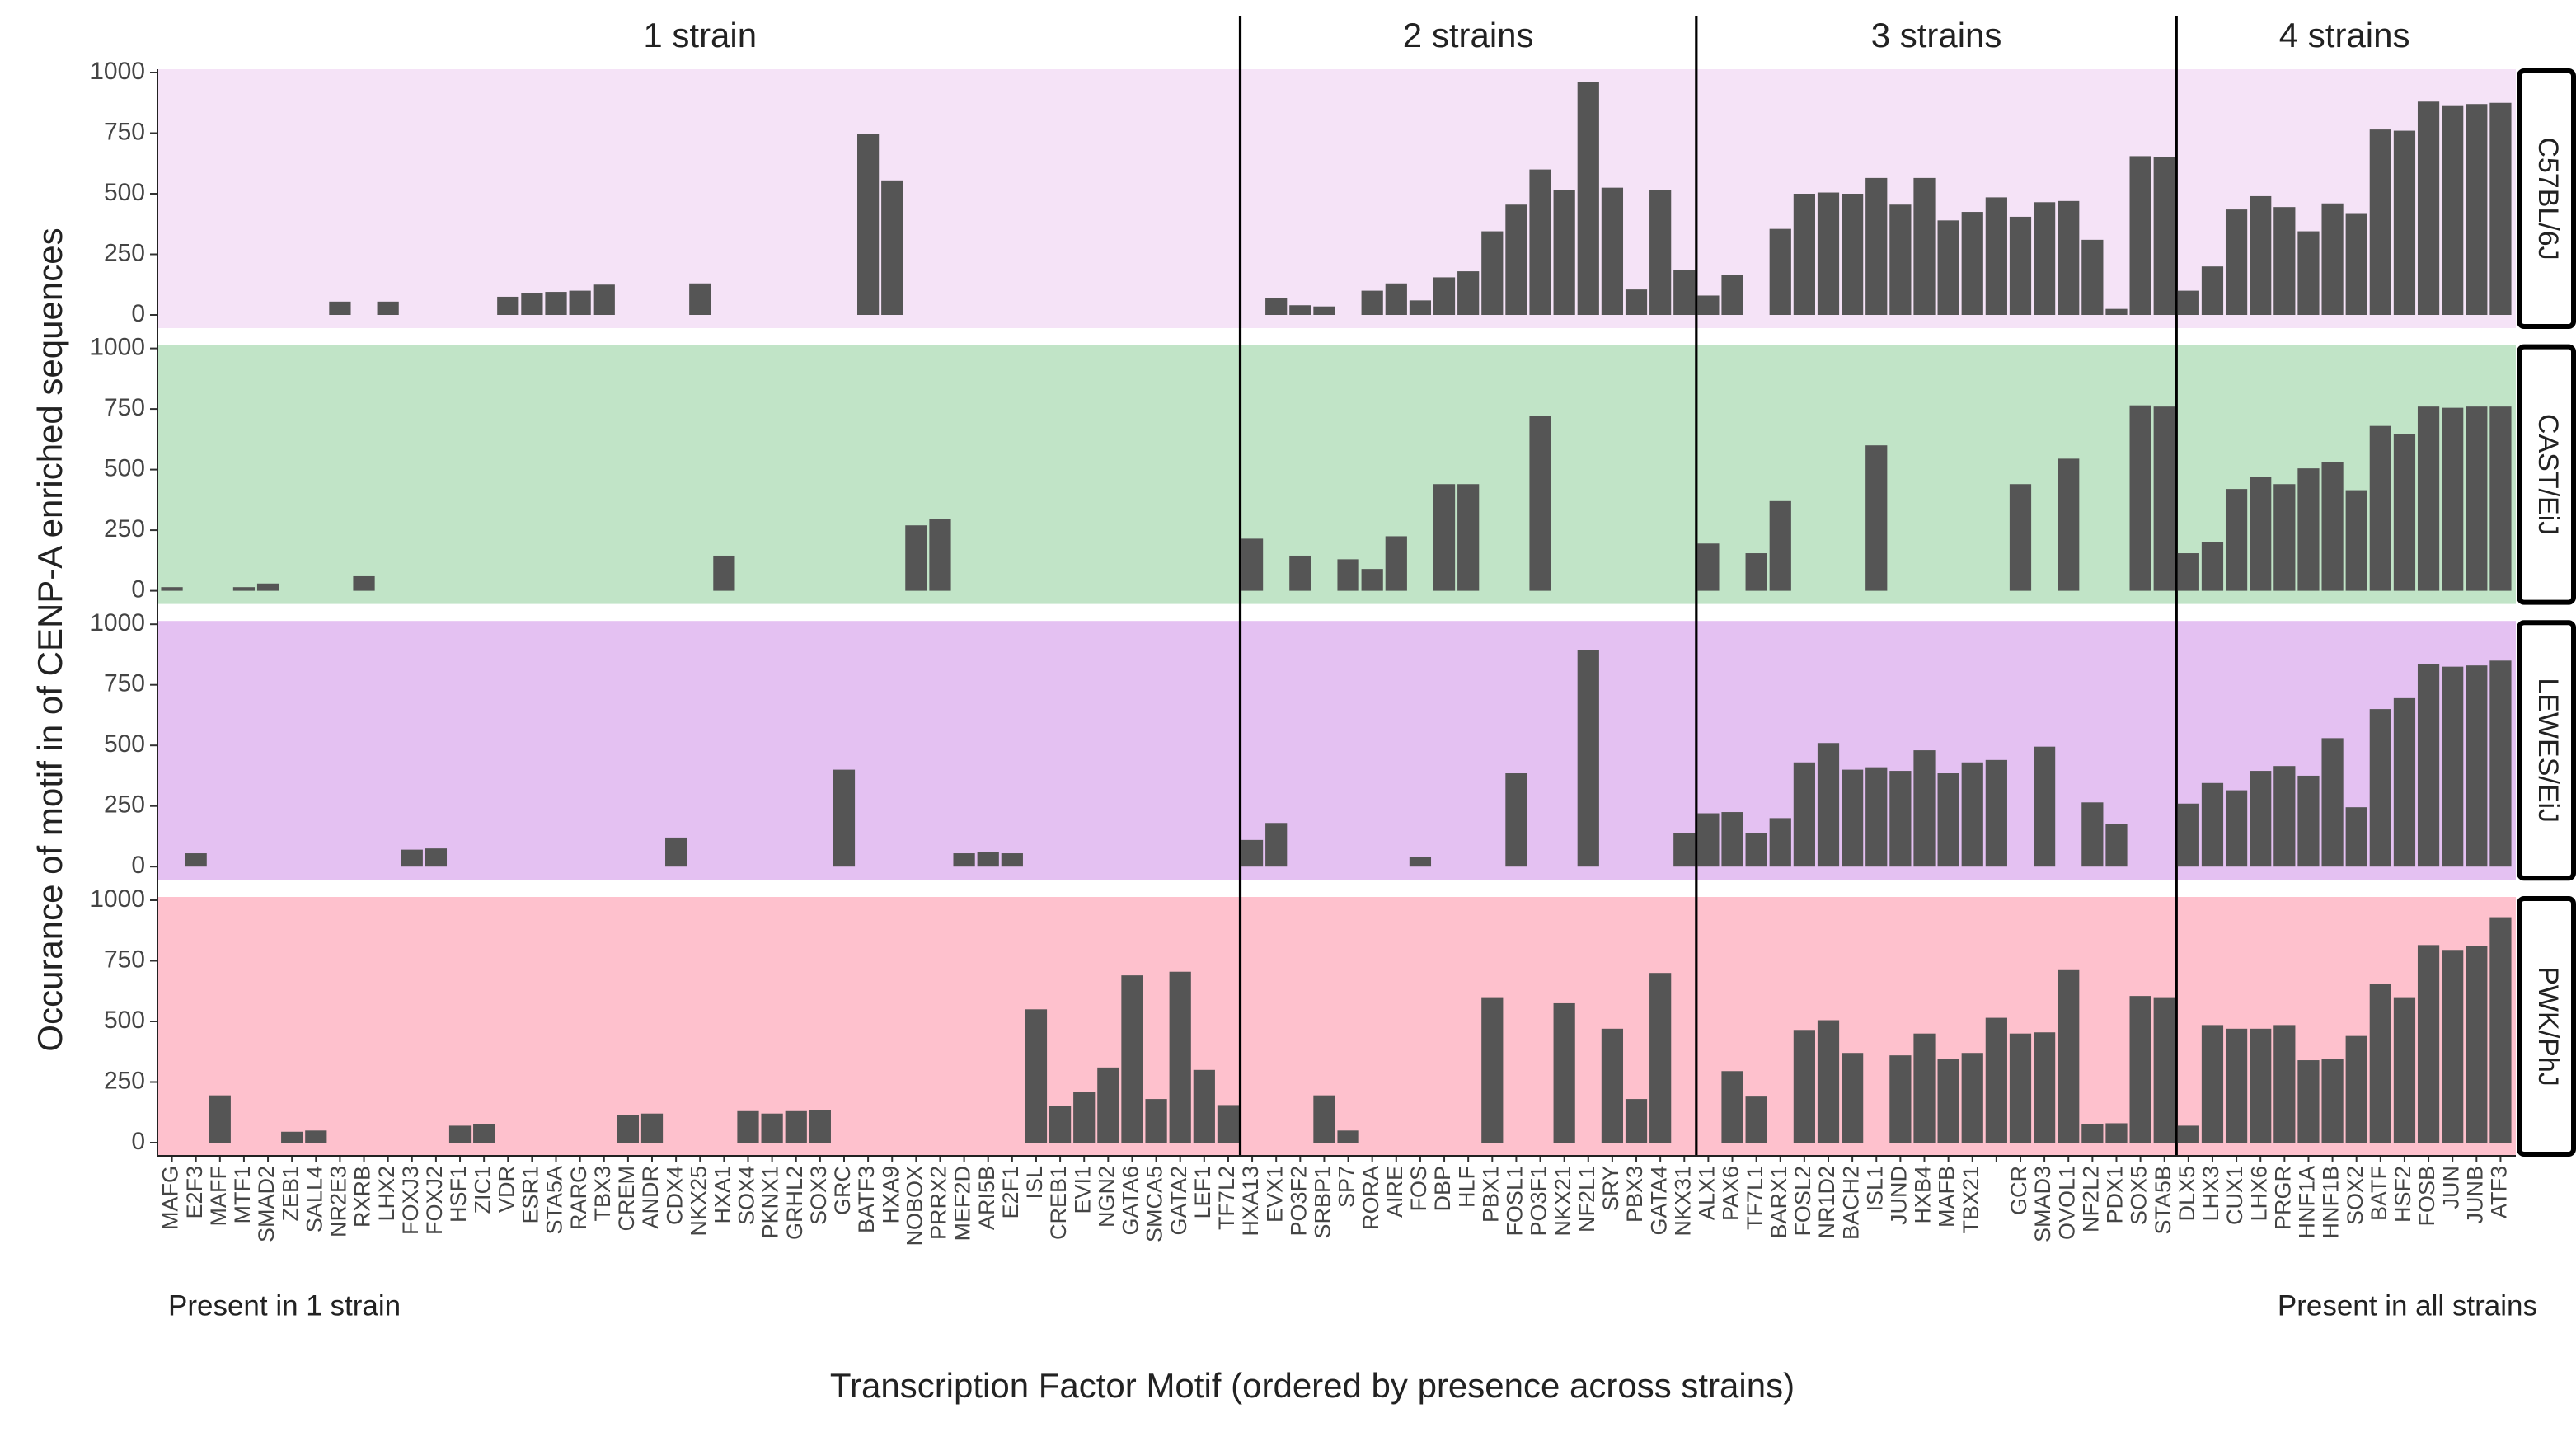  What do you see at coordinates (1708, 1193) in the screenshot?
I see `x-tick-label: ALX1` at bounding box center [1708, 1193].